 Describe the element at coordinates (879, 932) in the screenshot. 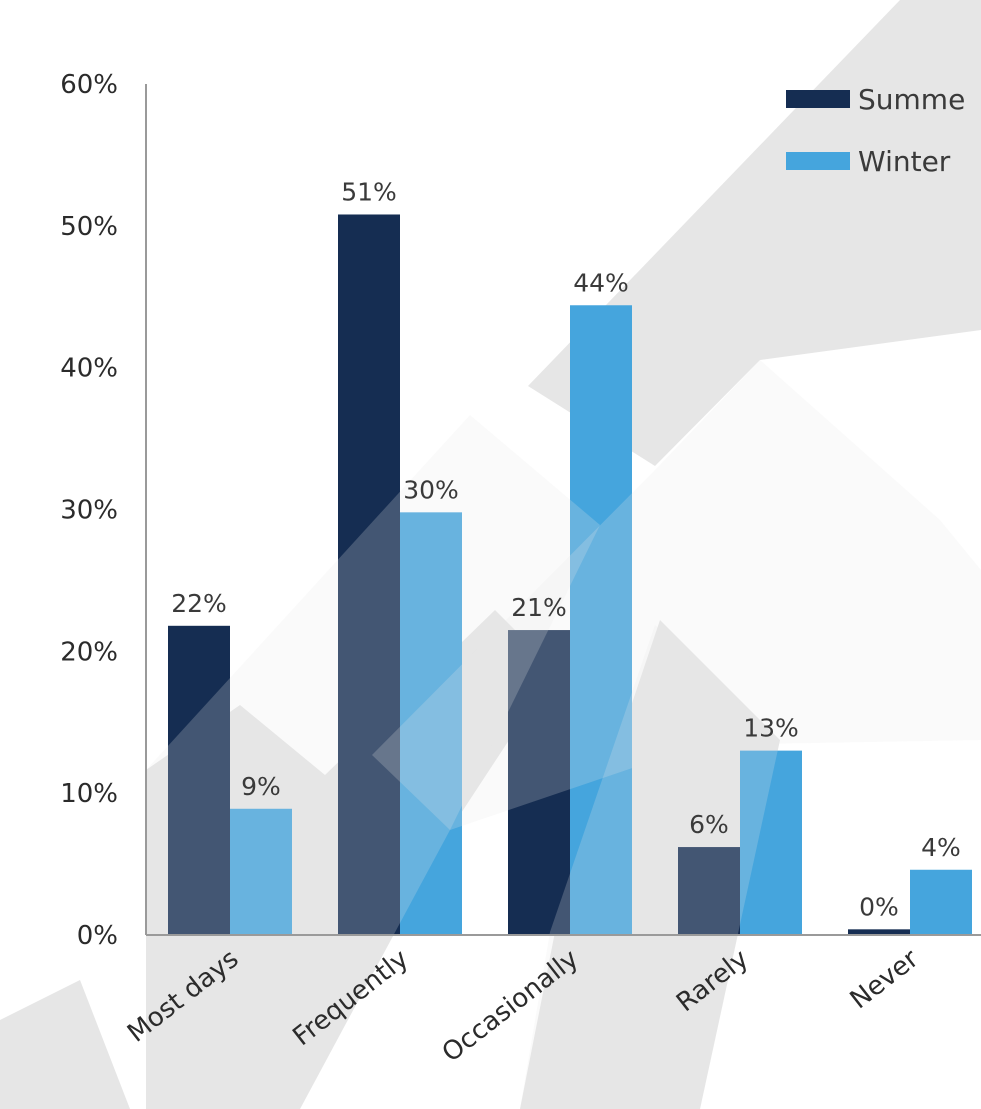

I see `bar-summe-never` at that location.